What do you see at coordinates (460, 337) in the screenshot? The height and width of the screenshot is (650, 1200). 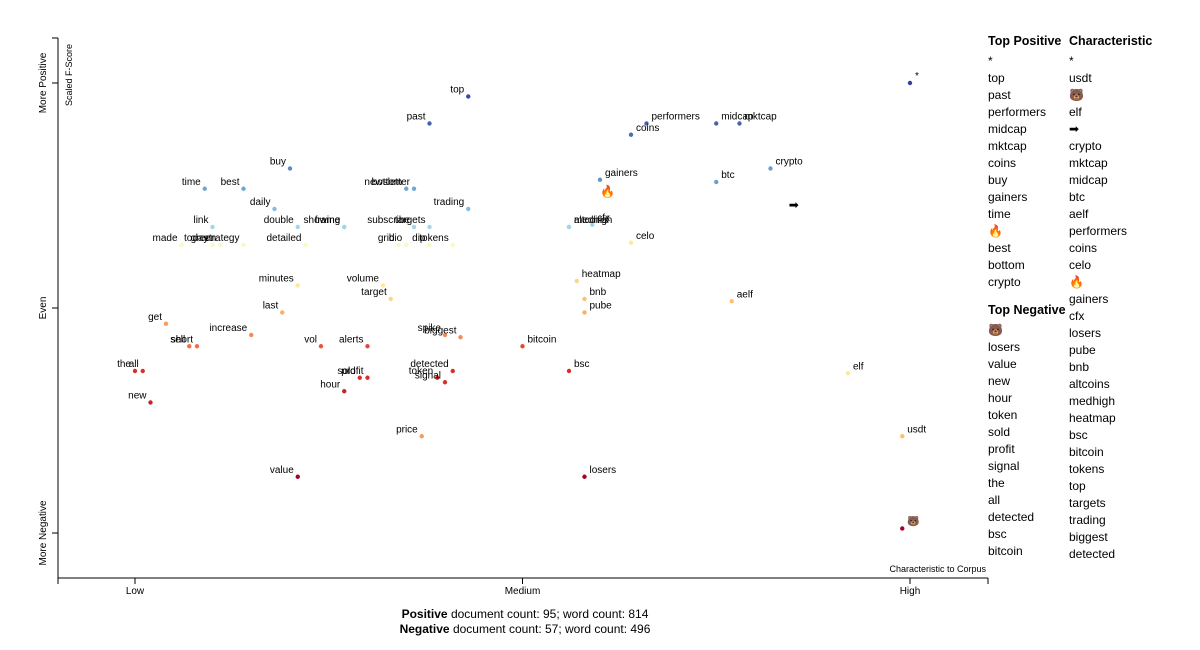 I see `point-biggest` at bounding box center [460, 337].